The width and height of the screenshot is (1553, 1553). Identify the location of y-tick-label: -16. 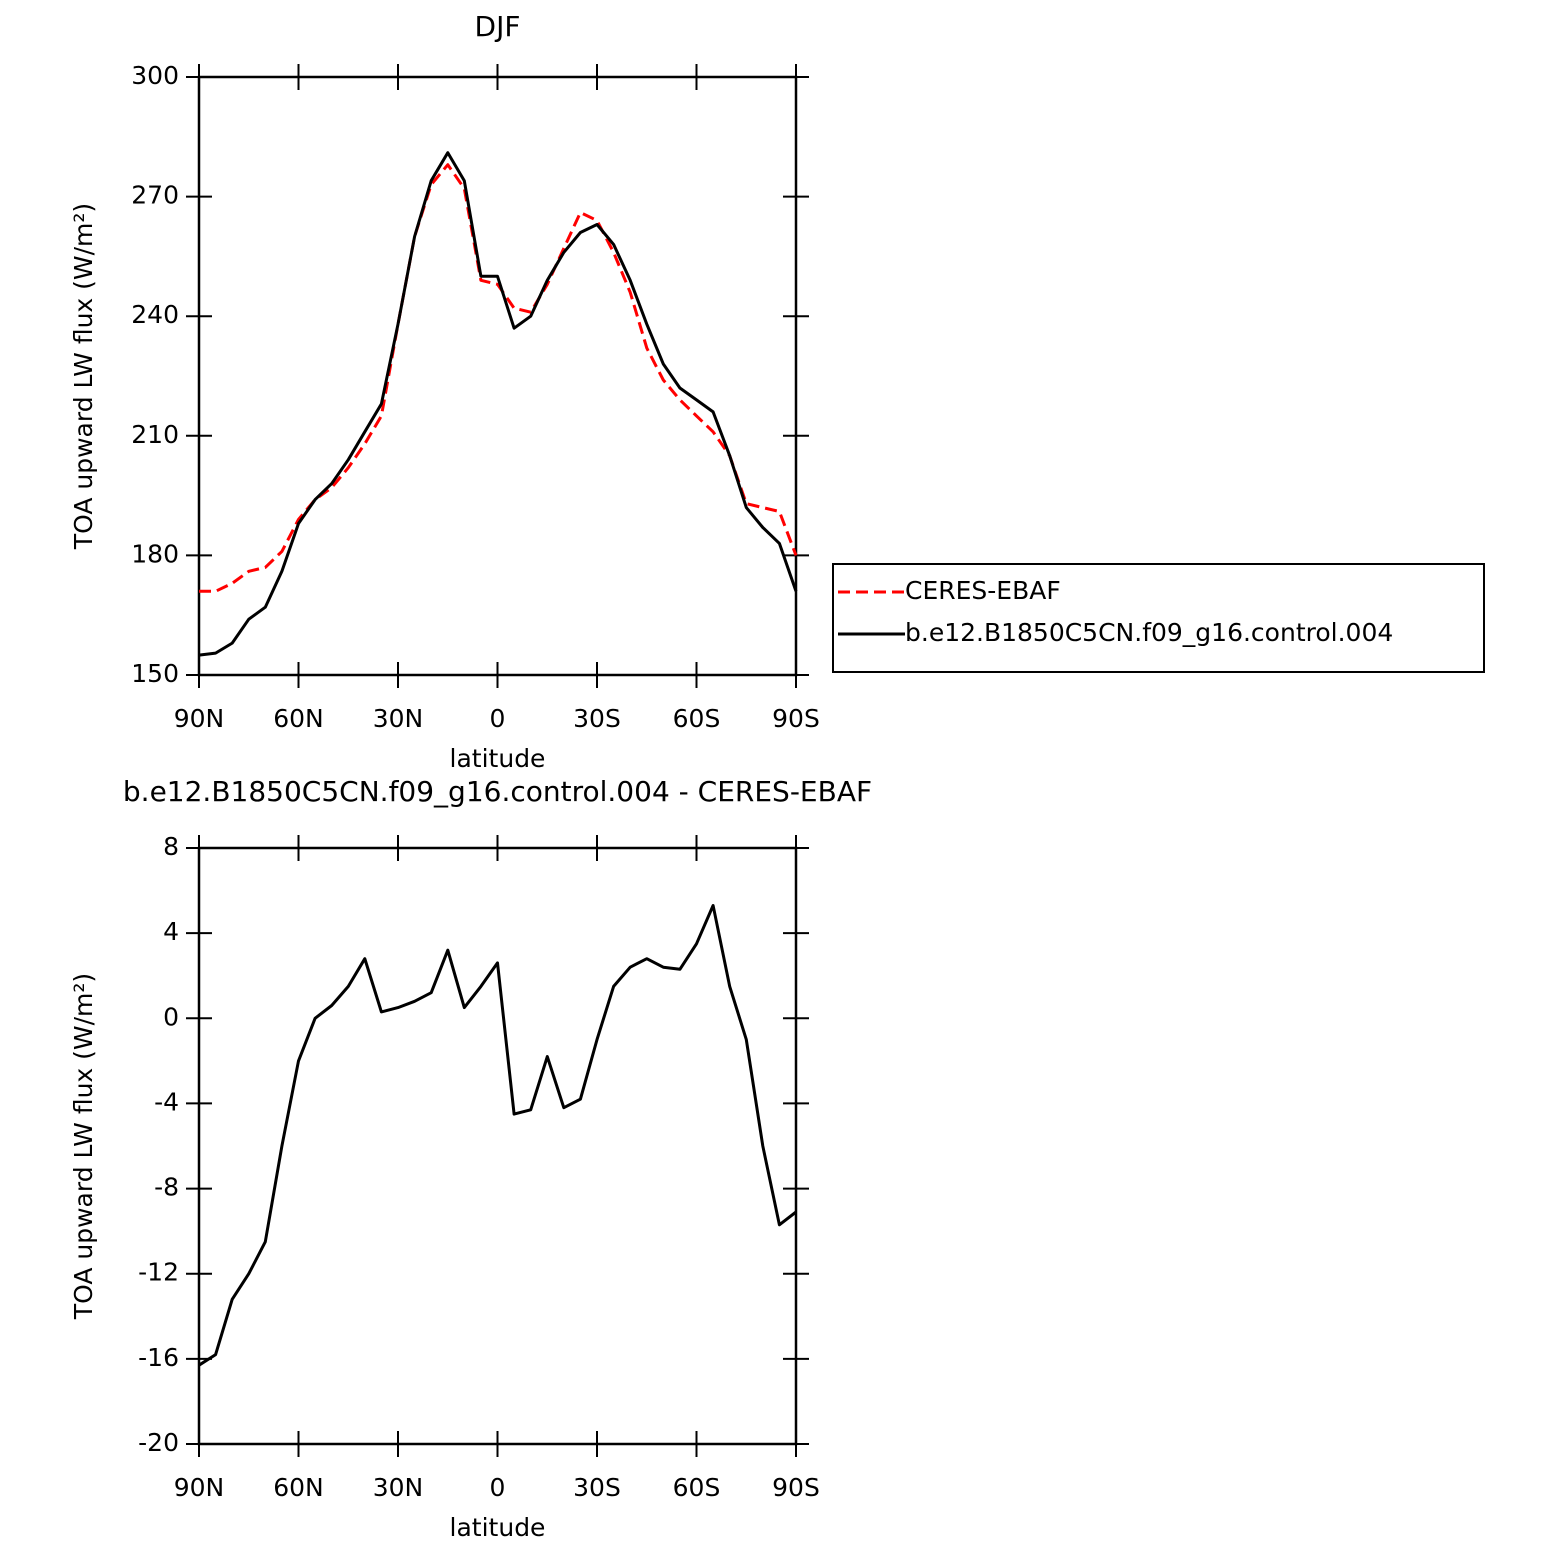
(158, 1357).